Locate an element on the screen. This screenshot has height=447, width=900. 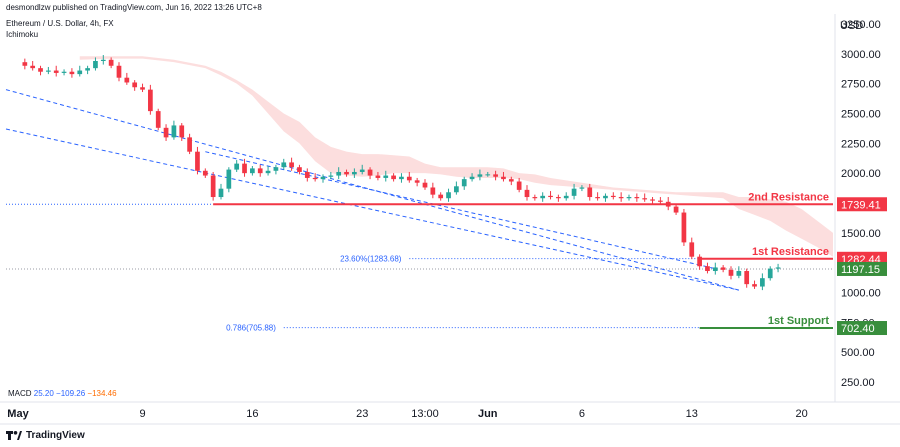
y-tick-label: 2750.00 is located at coordinates (861, 85).